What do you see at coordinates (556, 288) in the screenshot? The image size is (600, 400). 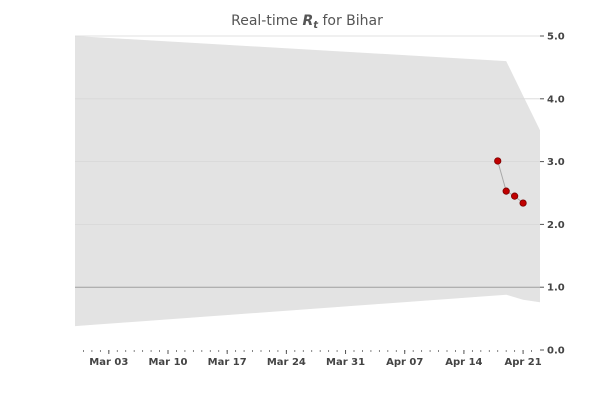 I see `y-tick-label: 1.0` at bounding box center [556, 288].